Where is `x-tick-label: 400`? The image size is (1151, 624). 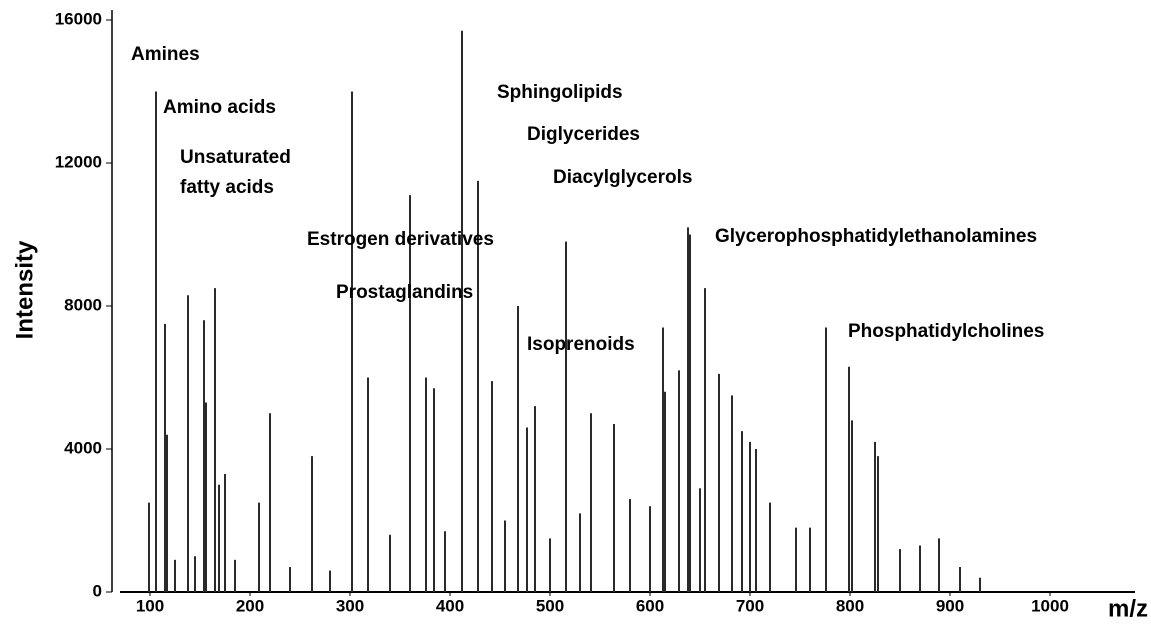 x-tick-label: 400 is located at coordinates (450, 605).